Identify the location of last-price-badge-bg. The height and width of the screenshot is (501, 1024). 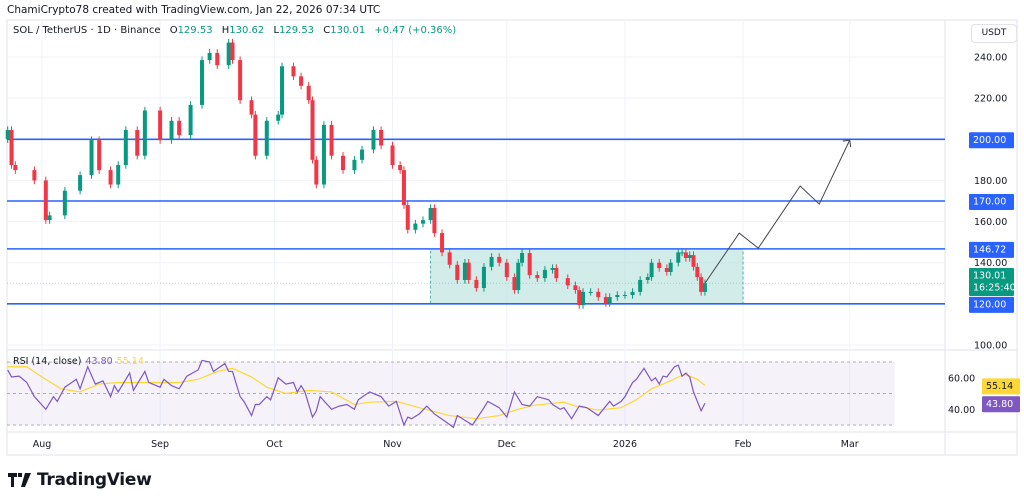
(991, 282).